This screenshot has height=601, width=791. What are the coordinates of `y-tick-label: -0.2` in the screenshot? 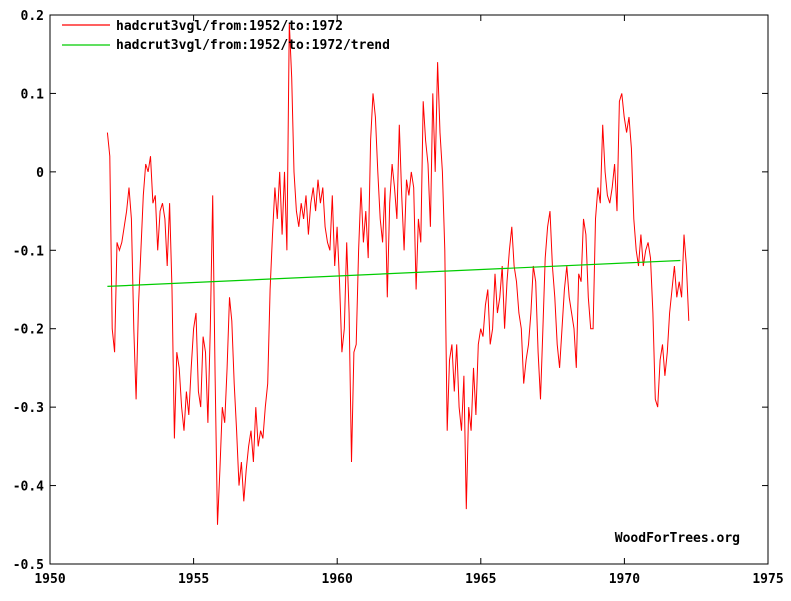 It's located at (28, 330).